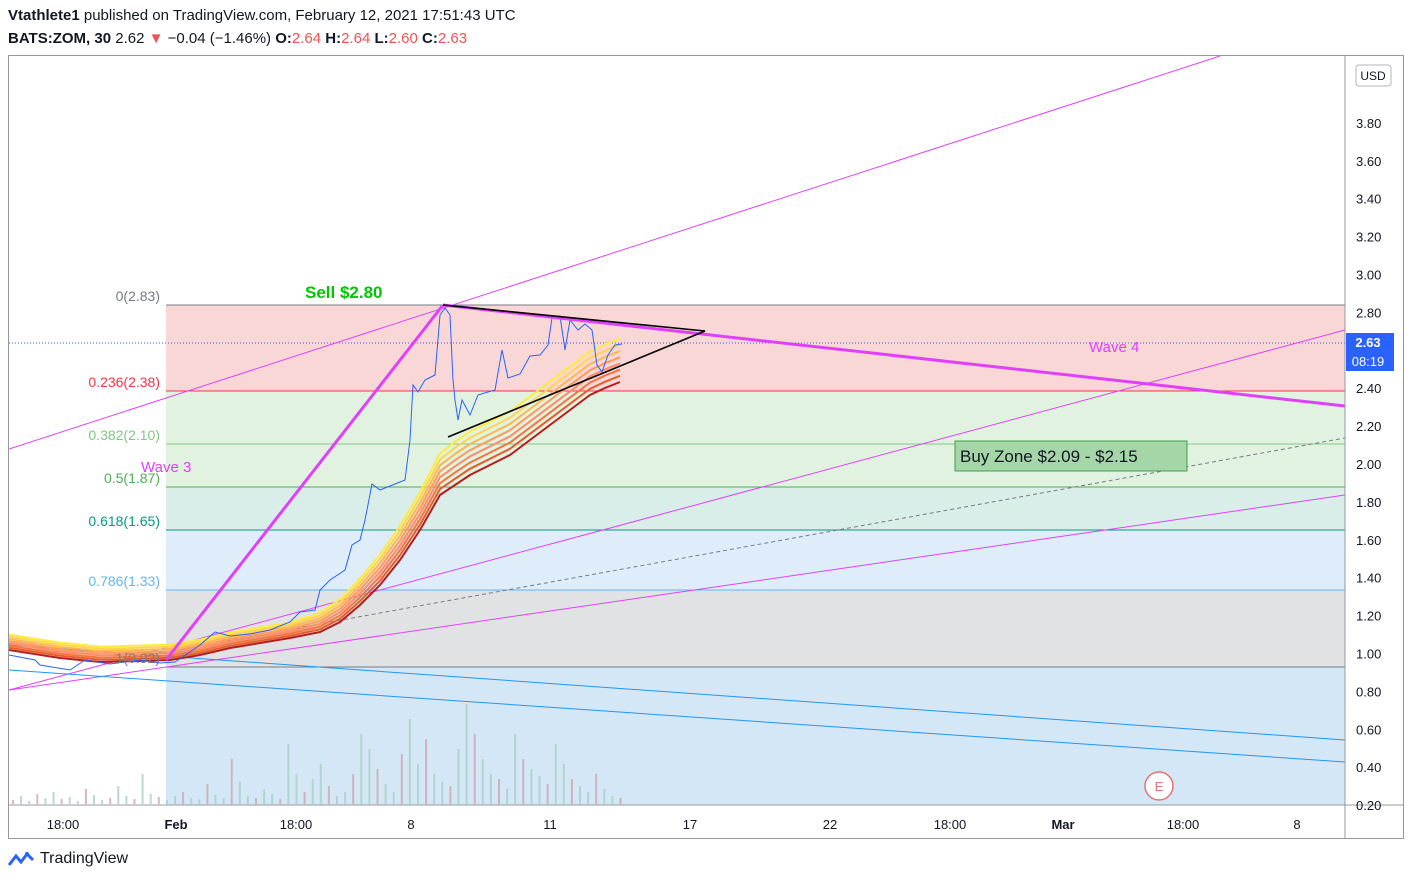 The width and height of the screenshot is (1411, 885). Describe the element at coordinates (1049, 456) in the screenshot. I see `buy-zone-label: Buy Zone $2.09 - $2.15` at that location.